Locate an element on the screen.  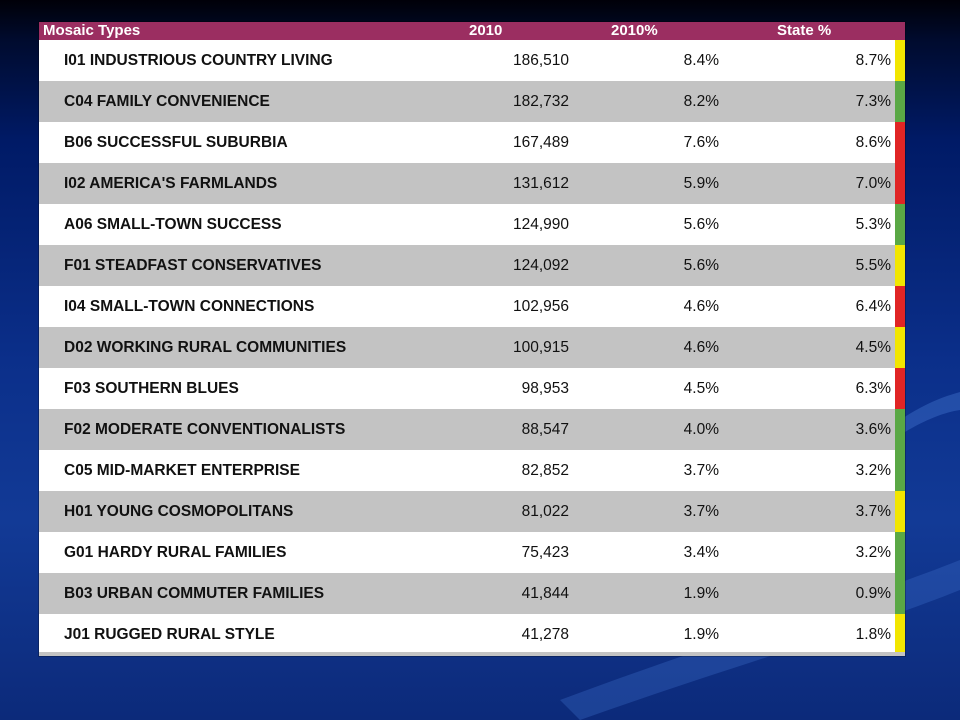
row-2010-percent: 8.2% is located at coordinates (701, 101).